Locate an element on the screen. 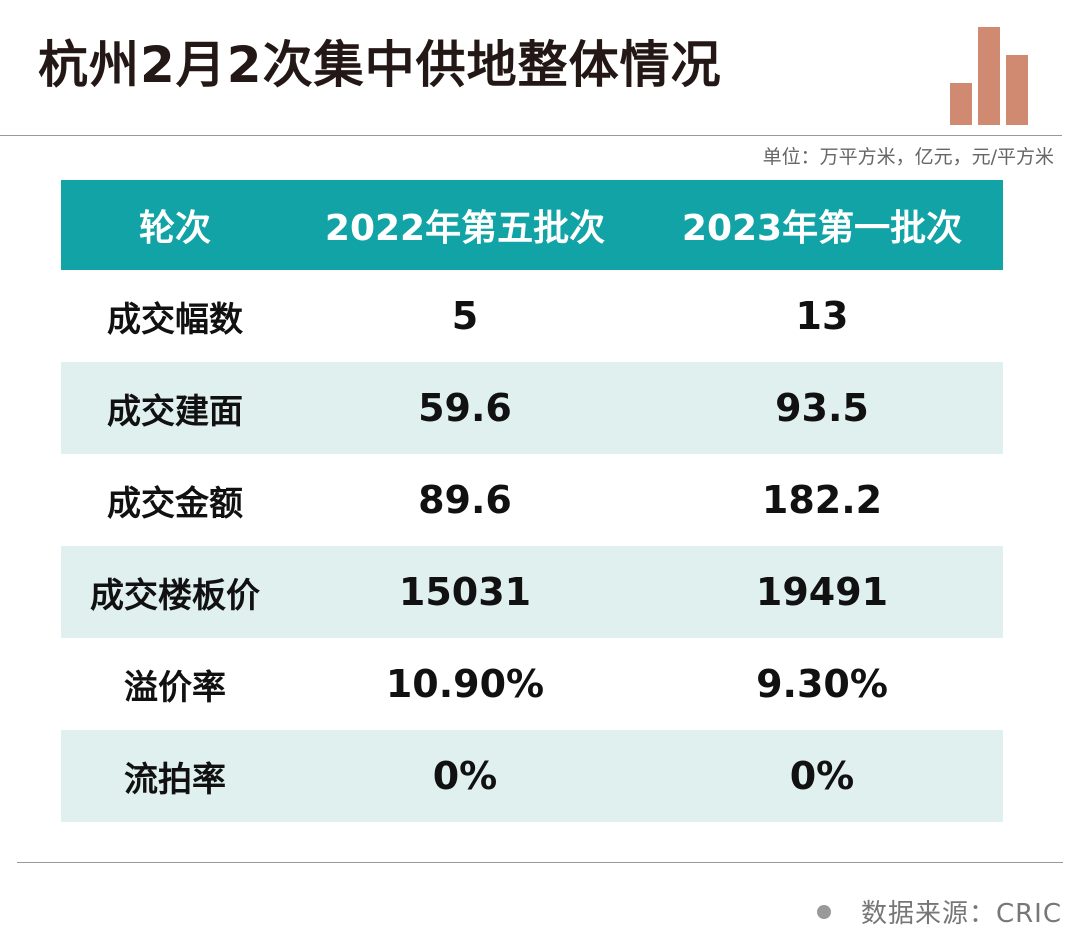 This screenshot has width=1080, height=949. cell-value: 59.6 is located at coordinates (465, 408).